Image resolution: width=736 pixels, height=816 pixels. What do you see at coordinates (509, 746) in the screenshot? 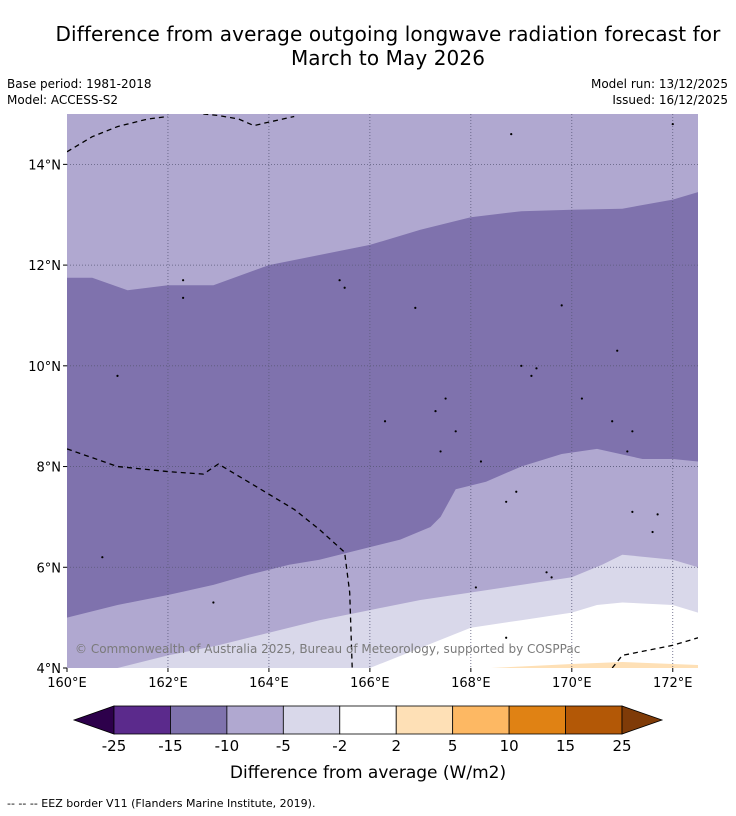
I see `colorbar-tick-label: 10` at bounding box center [509, 746].